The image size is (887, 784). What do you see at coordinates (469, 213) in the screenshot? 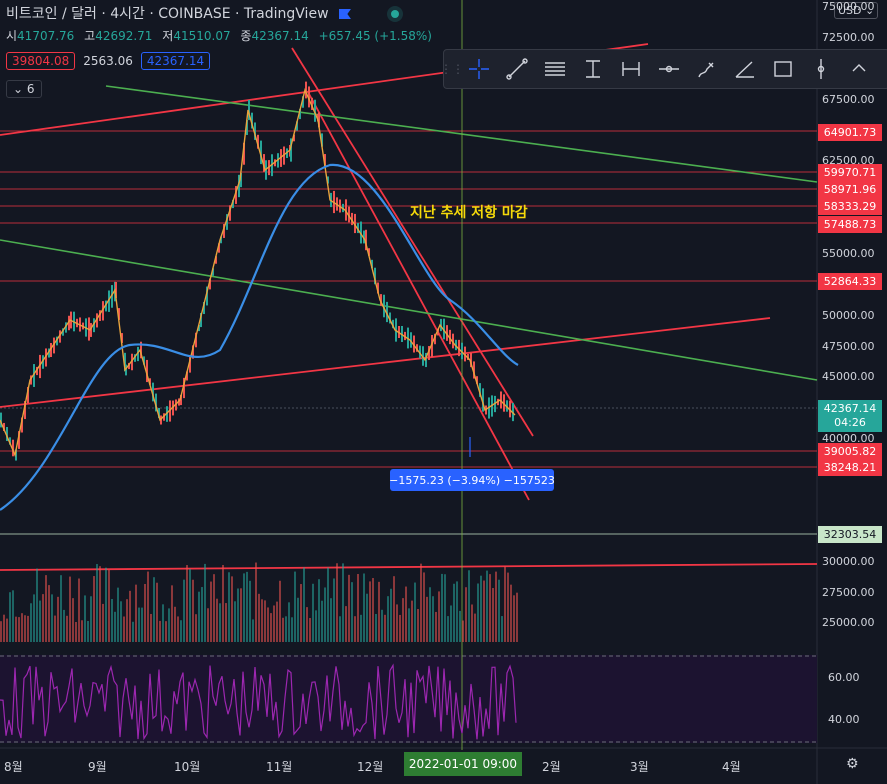
I see `chart-annotation: 지난 추세 저항 마감` at bounding box center [469, 213].